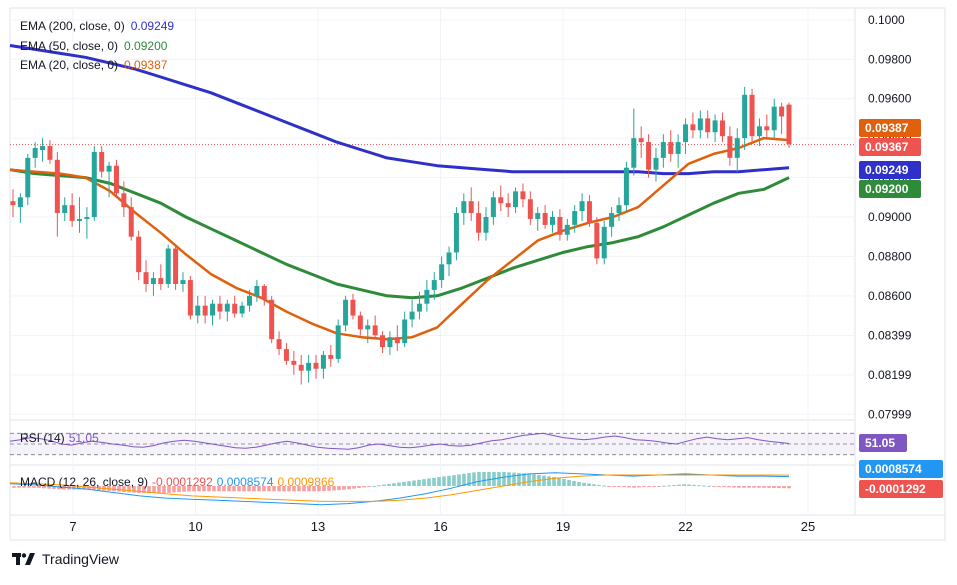  What do you see at coordinates (890, 189) in the screenshot?
I see `price-tag` at bounding box center [890, 189].